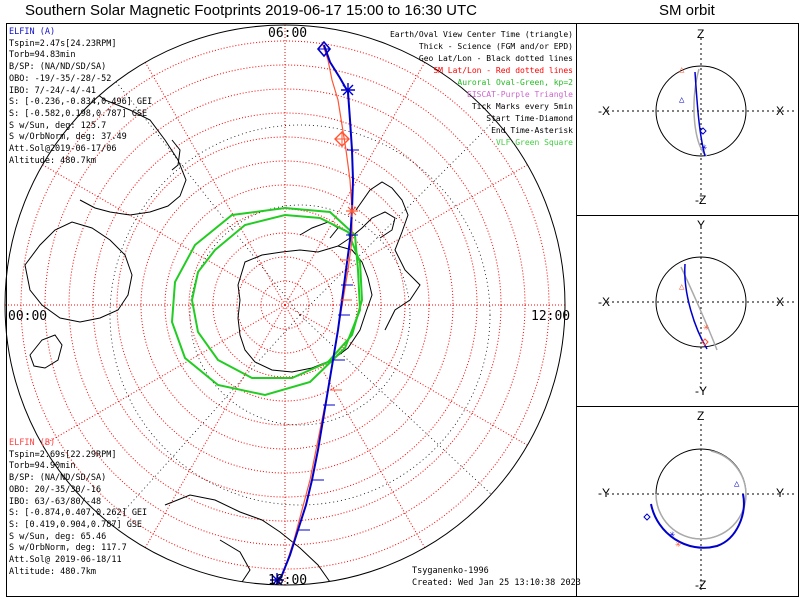 This screenshot has height=600, width=800. I want to click on elfin-b-info-line: S: [-0.874,0.407,0.262] GEI, so click(78, 513).